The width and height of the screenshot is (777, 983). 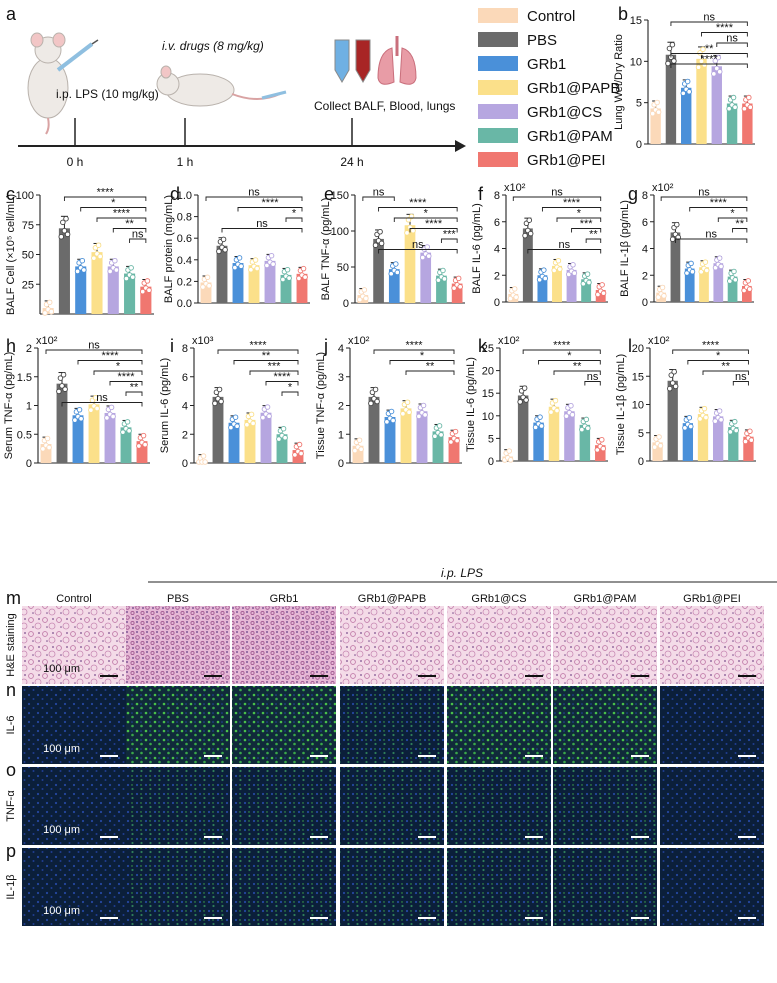 What do you see at coordinates (374, 429) in the screenshot?
I see `bar-pbs` at bounding box center [374, 429].